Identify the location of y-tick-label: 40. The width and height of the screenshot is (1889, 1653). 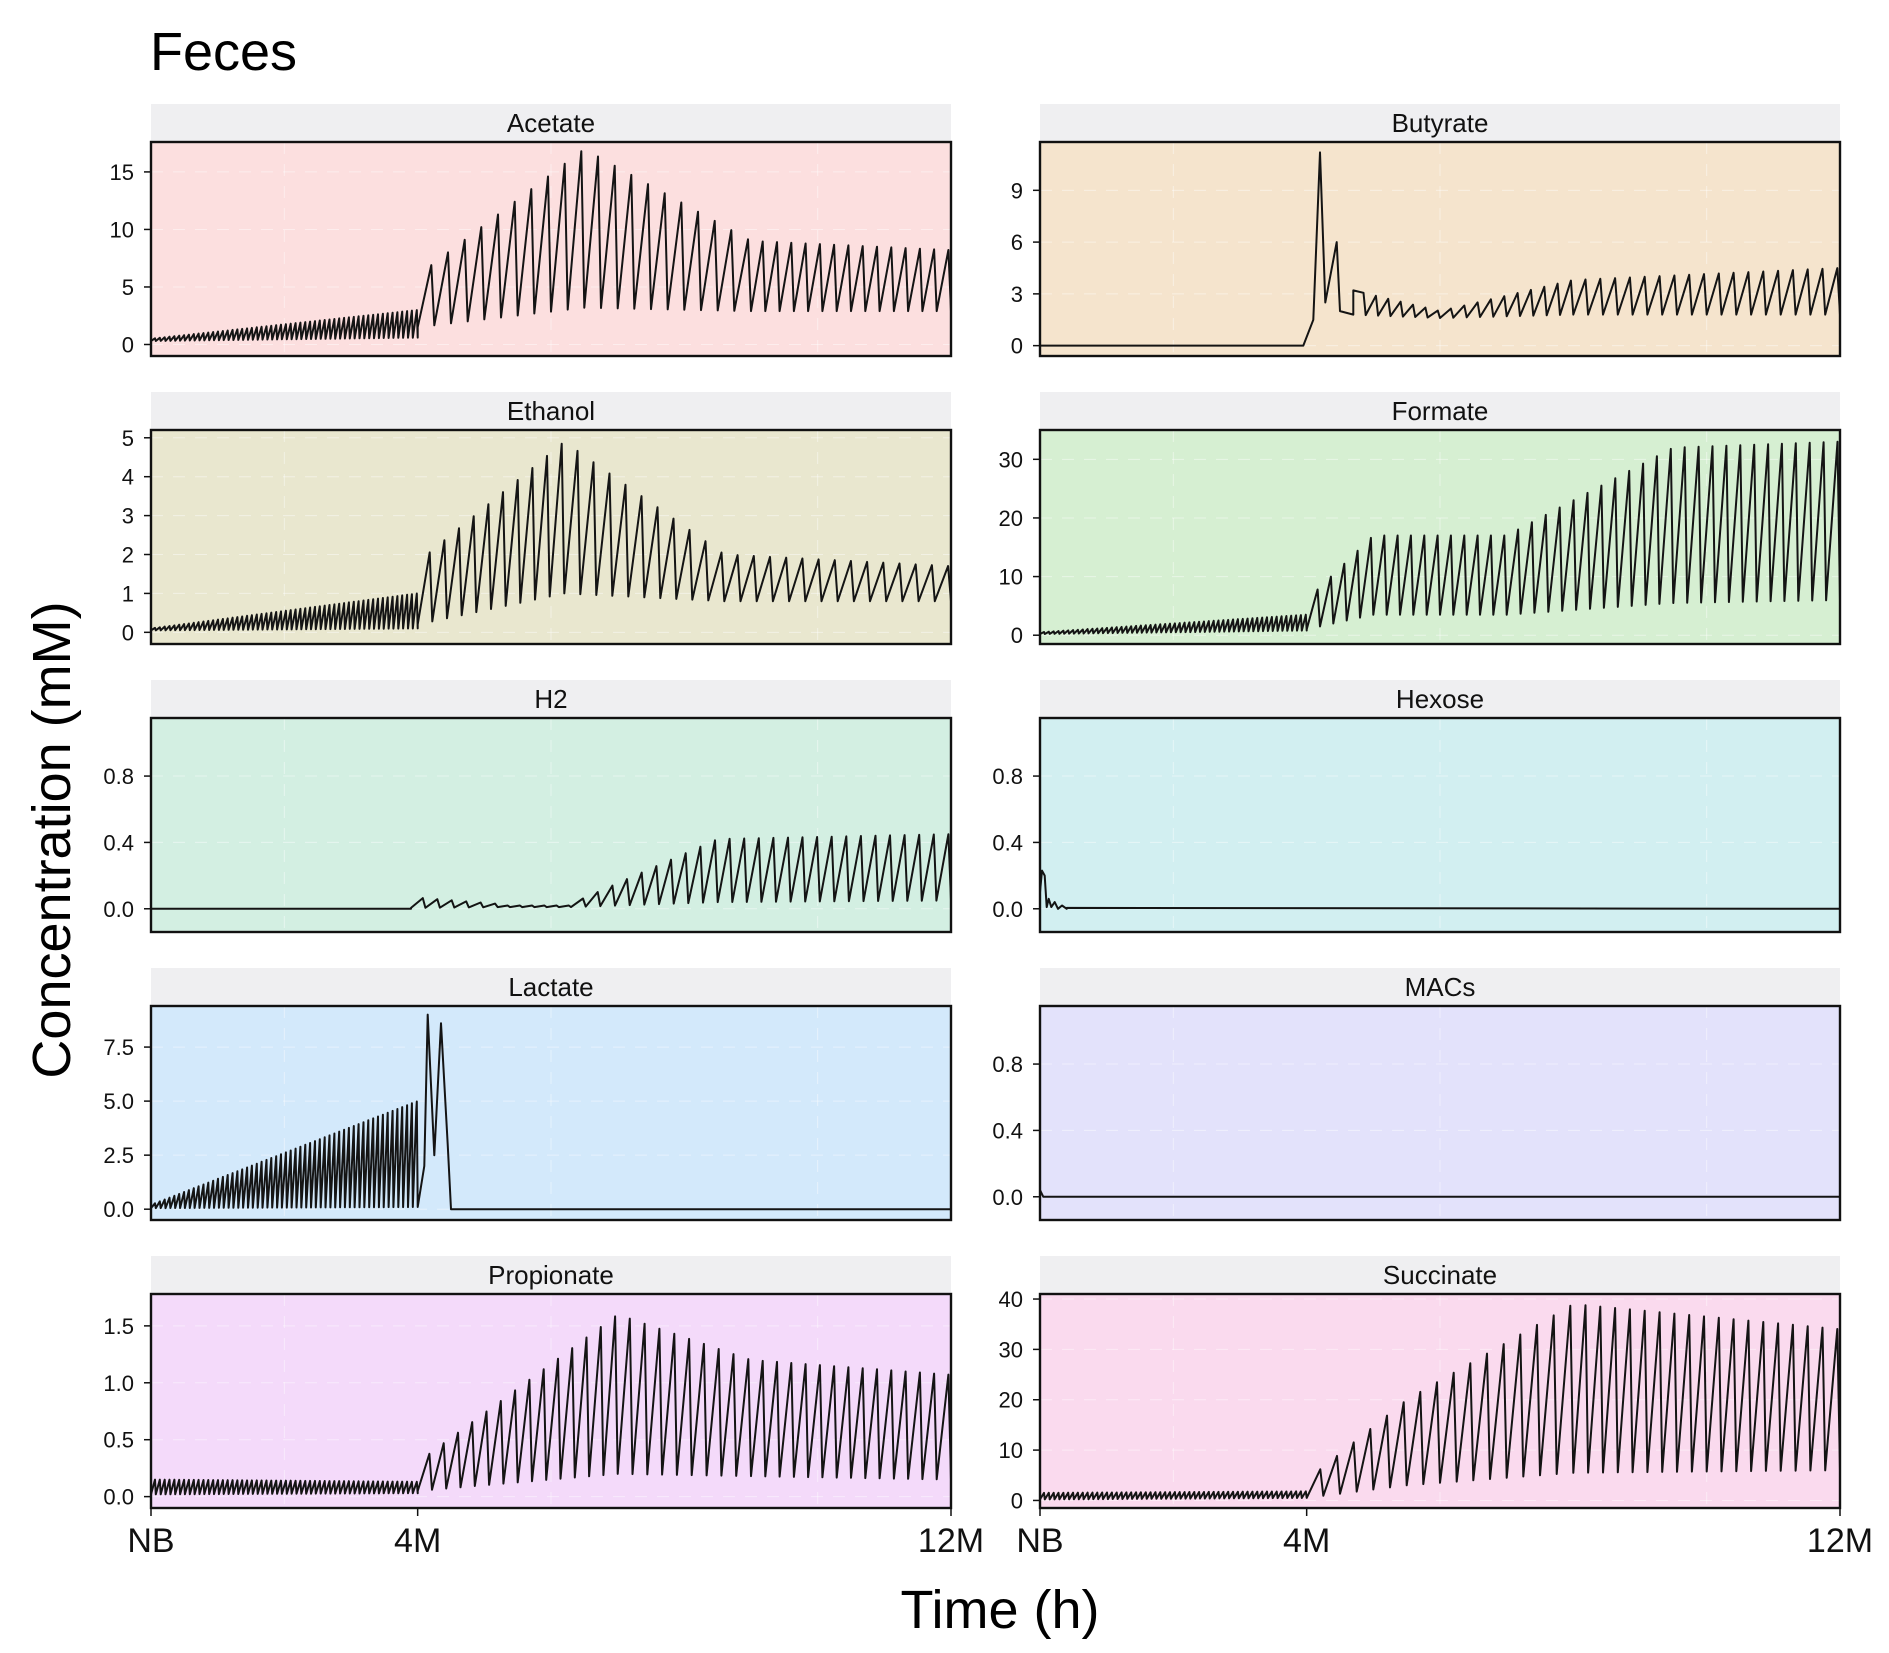
(1011, 1299).